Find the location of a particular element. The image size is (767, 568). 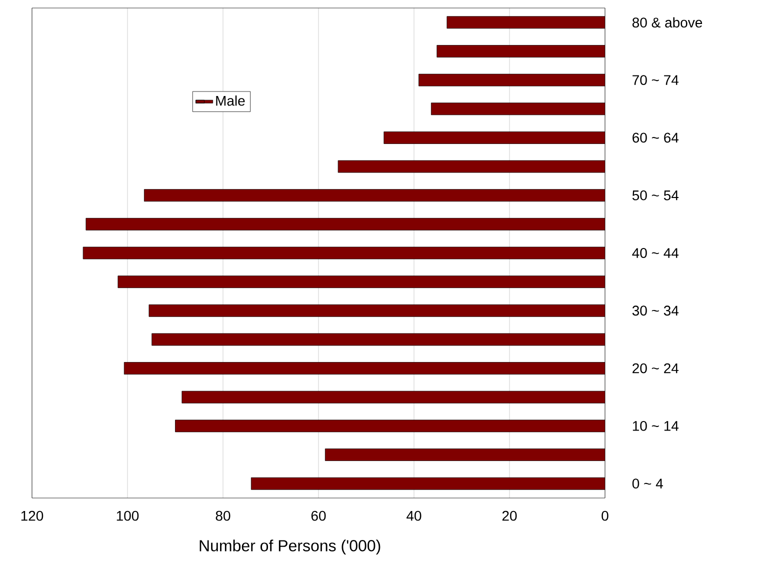

y-tick-label: 40 ~ 44 is located at coordinates (655, 253).